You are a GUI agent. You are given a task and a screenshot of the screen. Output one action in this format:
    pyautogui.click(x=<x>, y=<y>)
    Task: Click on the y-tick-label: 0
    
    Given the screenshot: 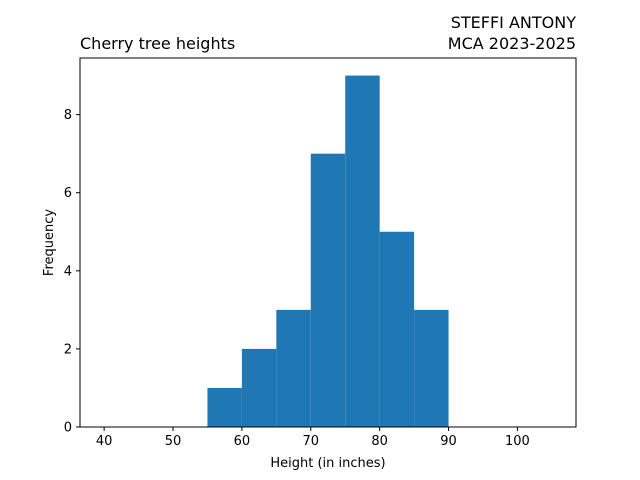 What is the action you would take?
    pyautogui.click(x=68, y=428)
    